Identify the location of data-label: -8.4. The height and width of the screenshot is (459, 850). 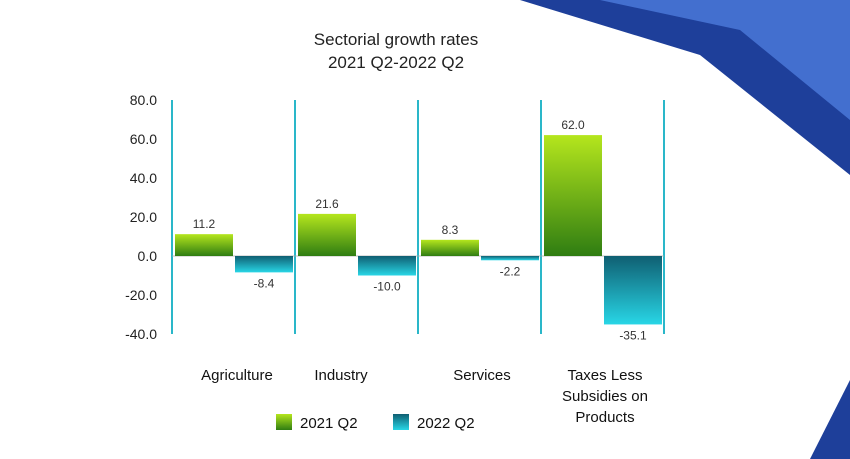
(264, 283).